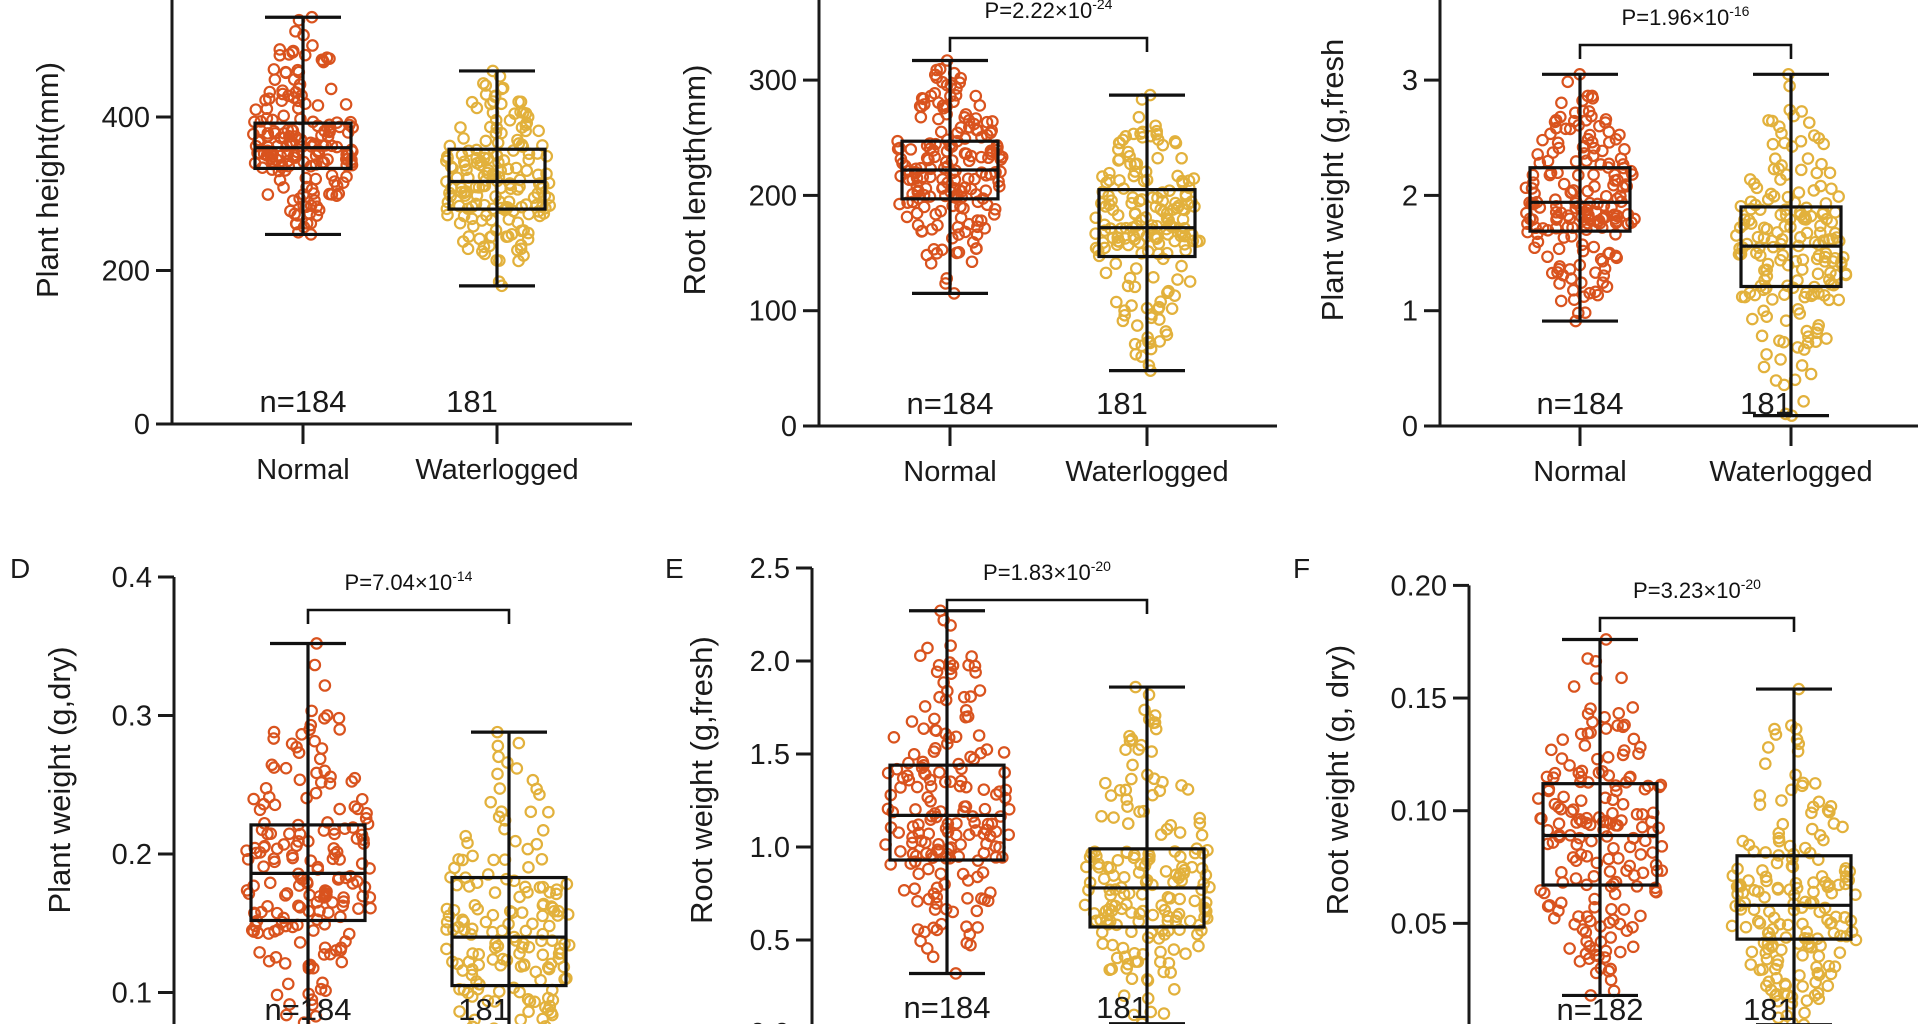 This screenshot has height=1024, width=1920. Describe the element at coordinates (1697, 624) in the screenshot. I see `significance-bracket` at that location.